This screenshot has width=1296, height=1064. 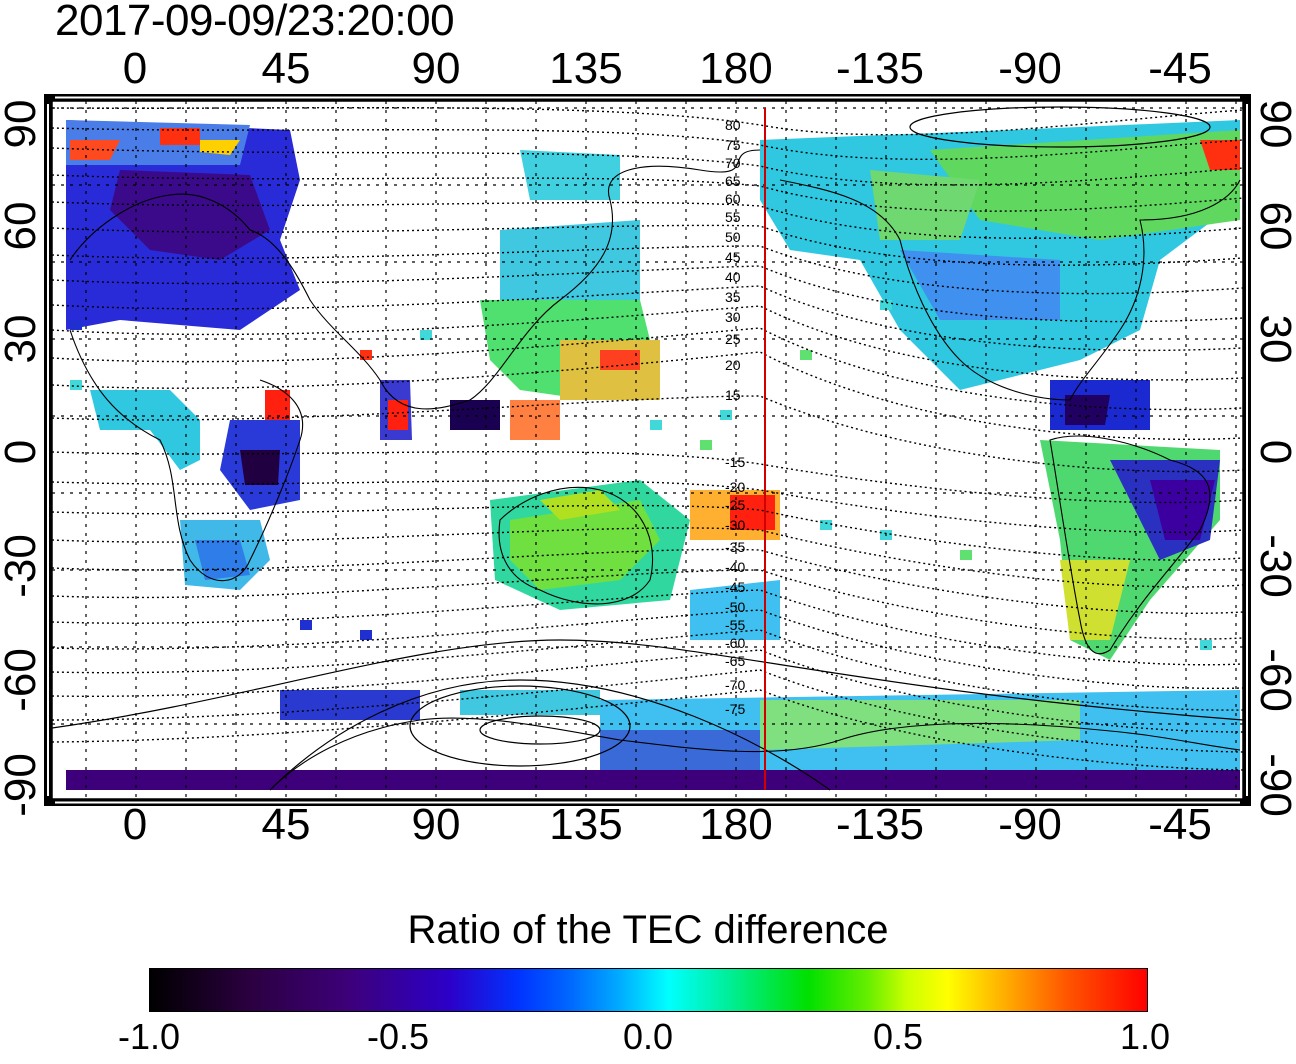 What do you see at coordinates (735, 625) in the screenshot?
I see `mlat-label: -55` at bounding box center [735, 625].